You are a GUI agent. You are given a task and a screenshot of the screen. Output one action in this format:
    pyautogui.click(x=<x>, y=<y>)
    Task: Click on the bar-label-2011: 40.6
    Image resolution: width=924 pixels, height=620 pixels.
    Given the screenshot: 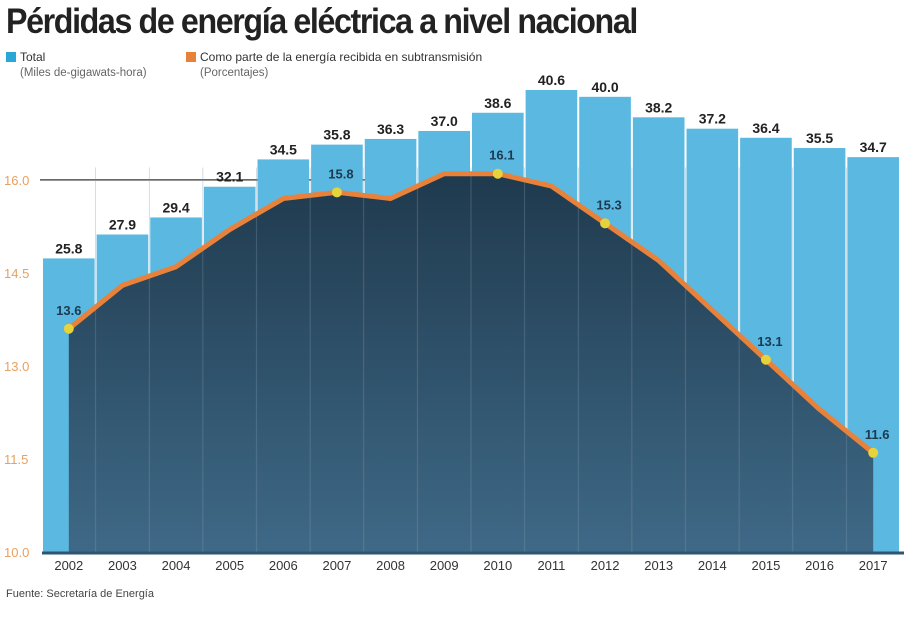 What is the action you would take?
    pyautogui.click(x=551, y=80)
    